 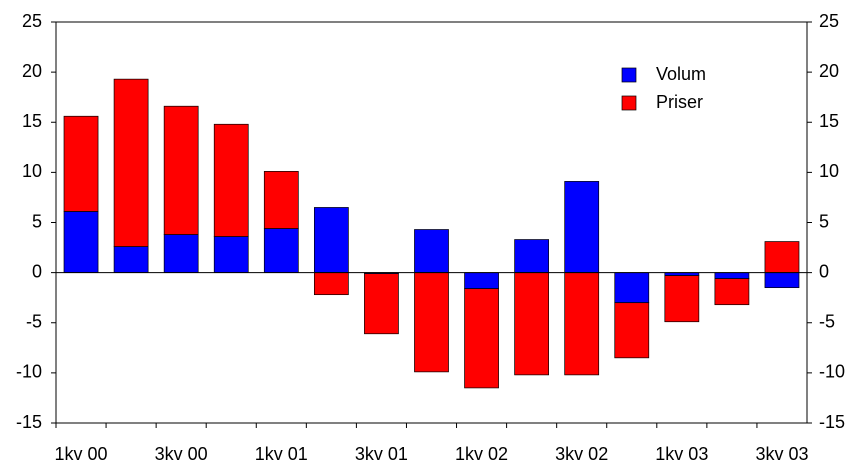 What do you see at coordinates (832, 422) in the screenshot?
I see `y2-tick-label: -15` at bounding box center [832, 422].